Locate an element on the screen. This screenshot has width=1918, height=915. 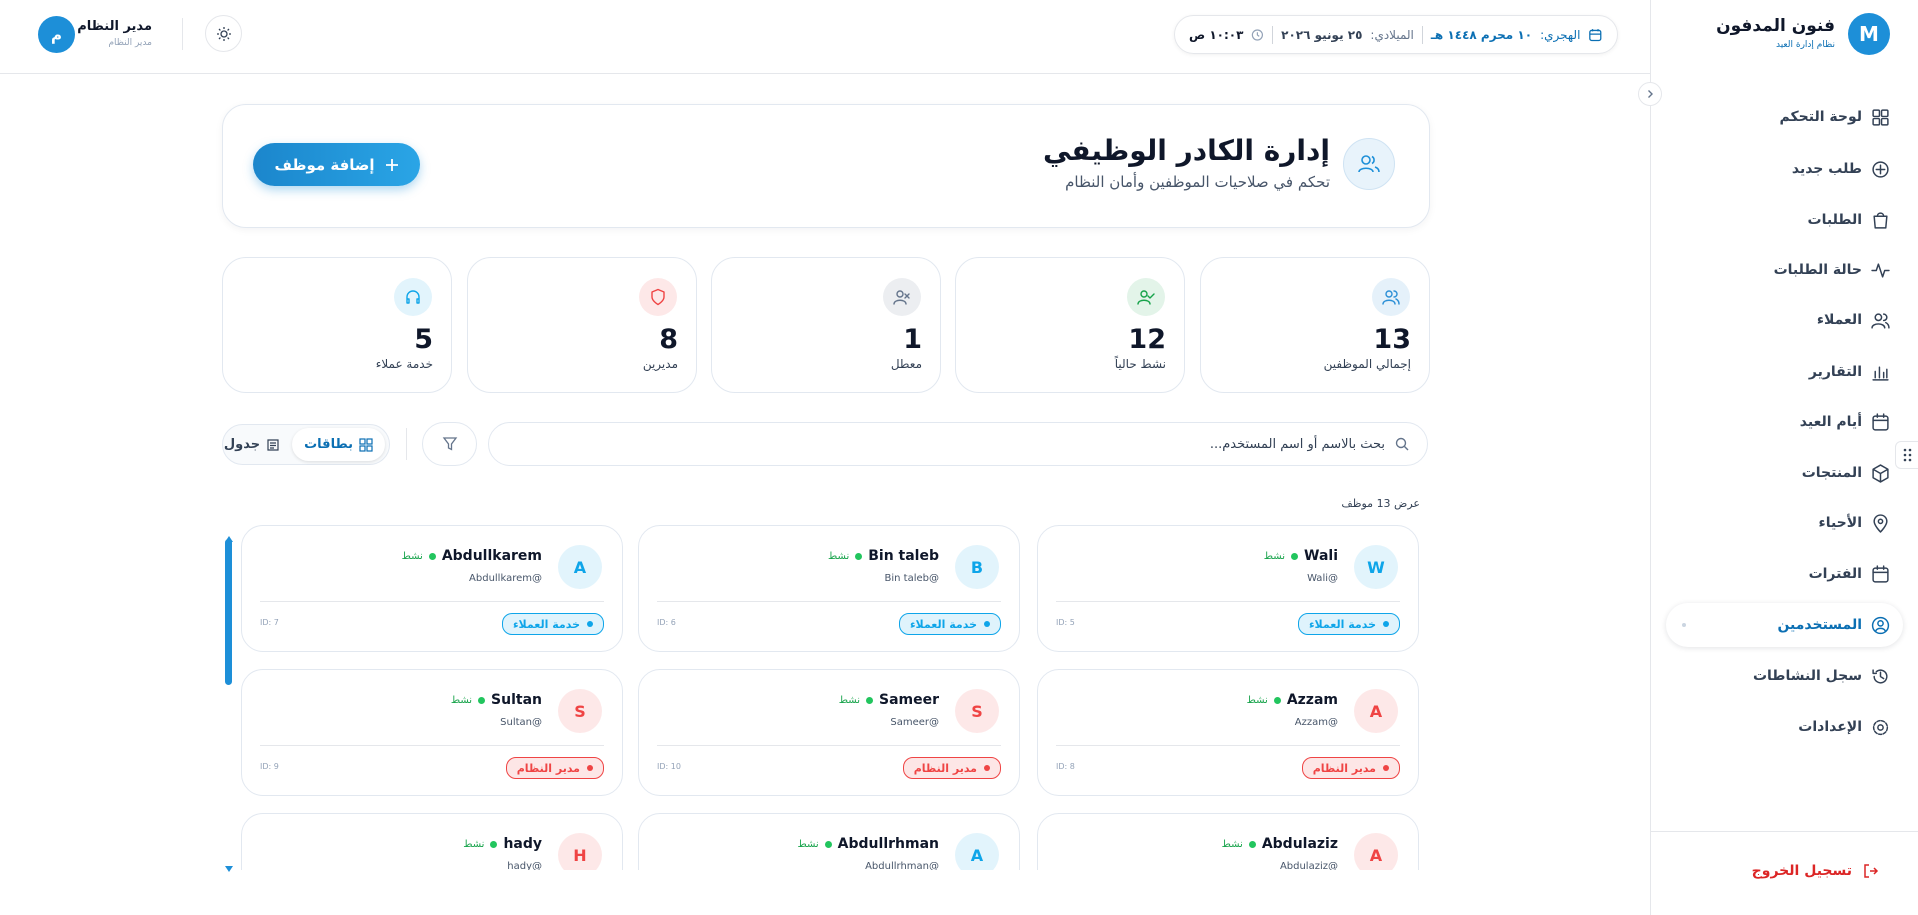
user-avatar: م is located at coordinates (56, 34).